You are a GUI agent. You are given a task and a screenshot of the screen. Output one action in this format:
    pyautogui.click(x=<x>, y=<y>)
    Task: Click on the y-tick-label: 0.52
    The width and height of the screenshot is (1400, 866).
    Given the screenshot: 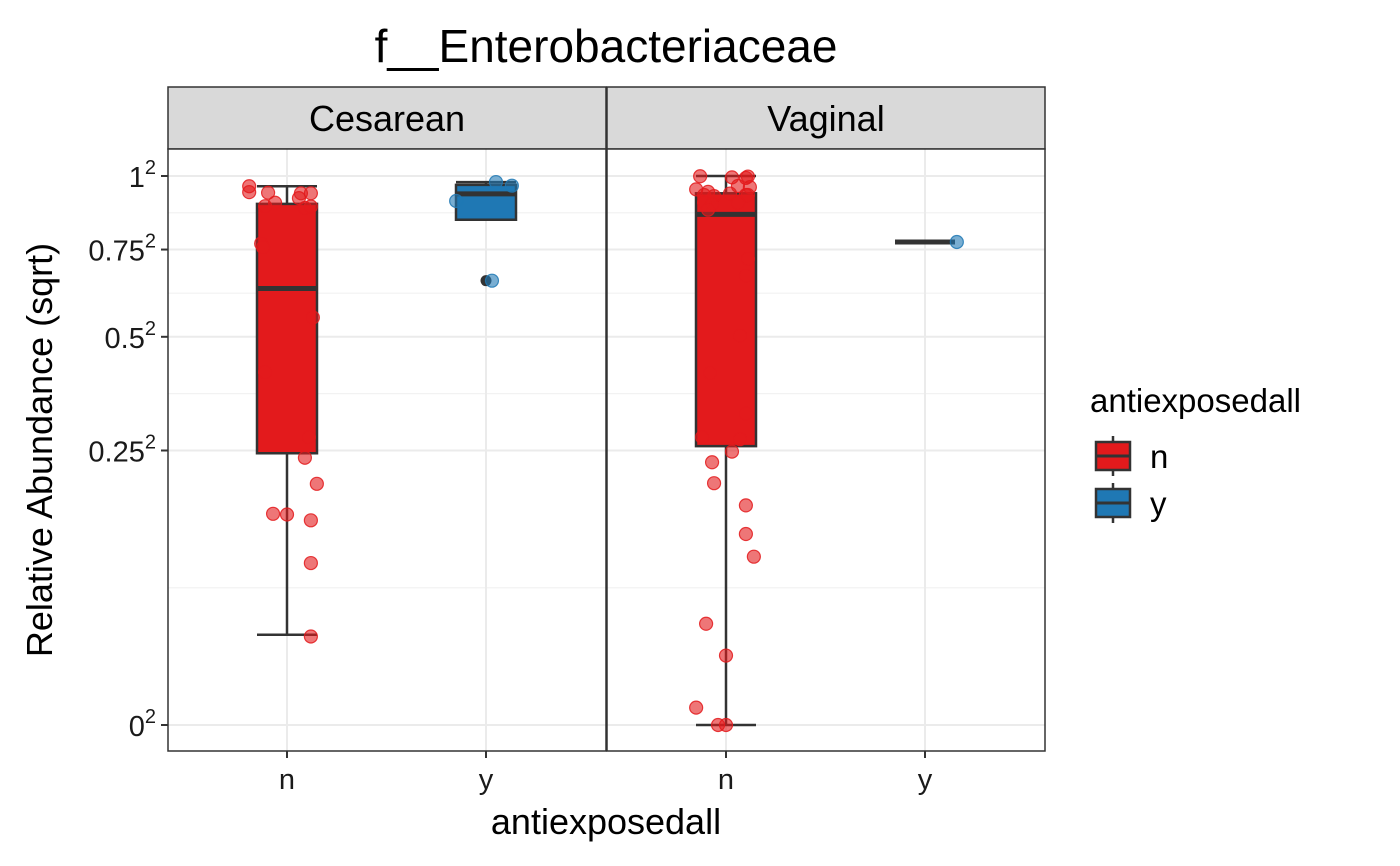 What is the action you would take?
    pyautogui.click(x=130, y=336)
    